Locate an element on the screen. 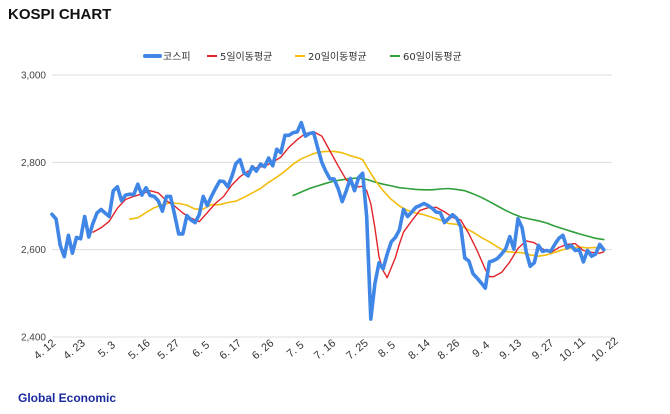 This screenshot has width=670, height=414. x-tick-label: 10. 11 is located at coordinates (572, 350).